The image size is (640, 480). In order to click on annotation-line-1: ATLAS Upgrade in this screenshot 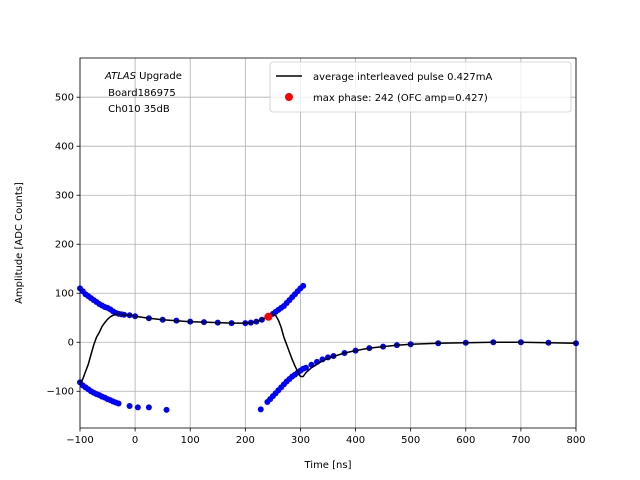, I will do `click(143, 76)`.